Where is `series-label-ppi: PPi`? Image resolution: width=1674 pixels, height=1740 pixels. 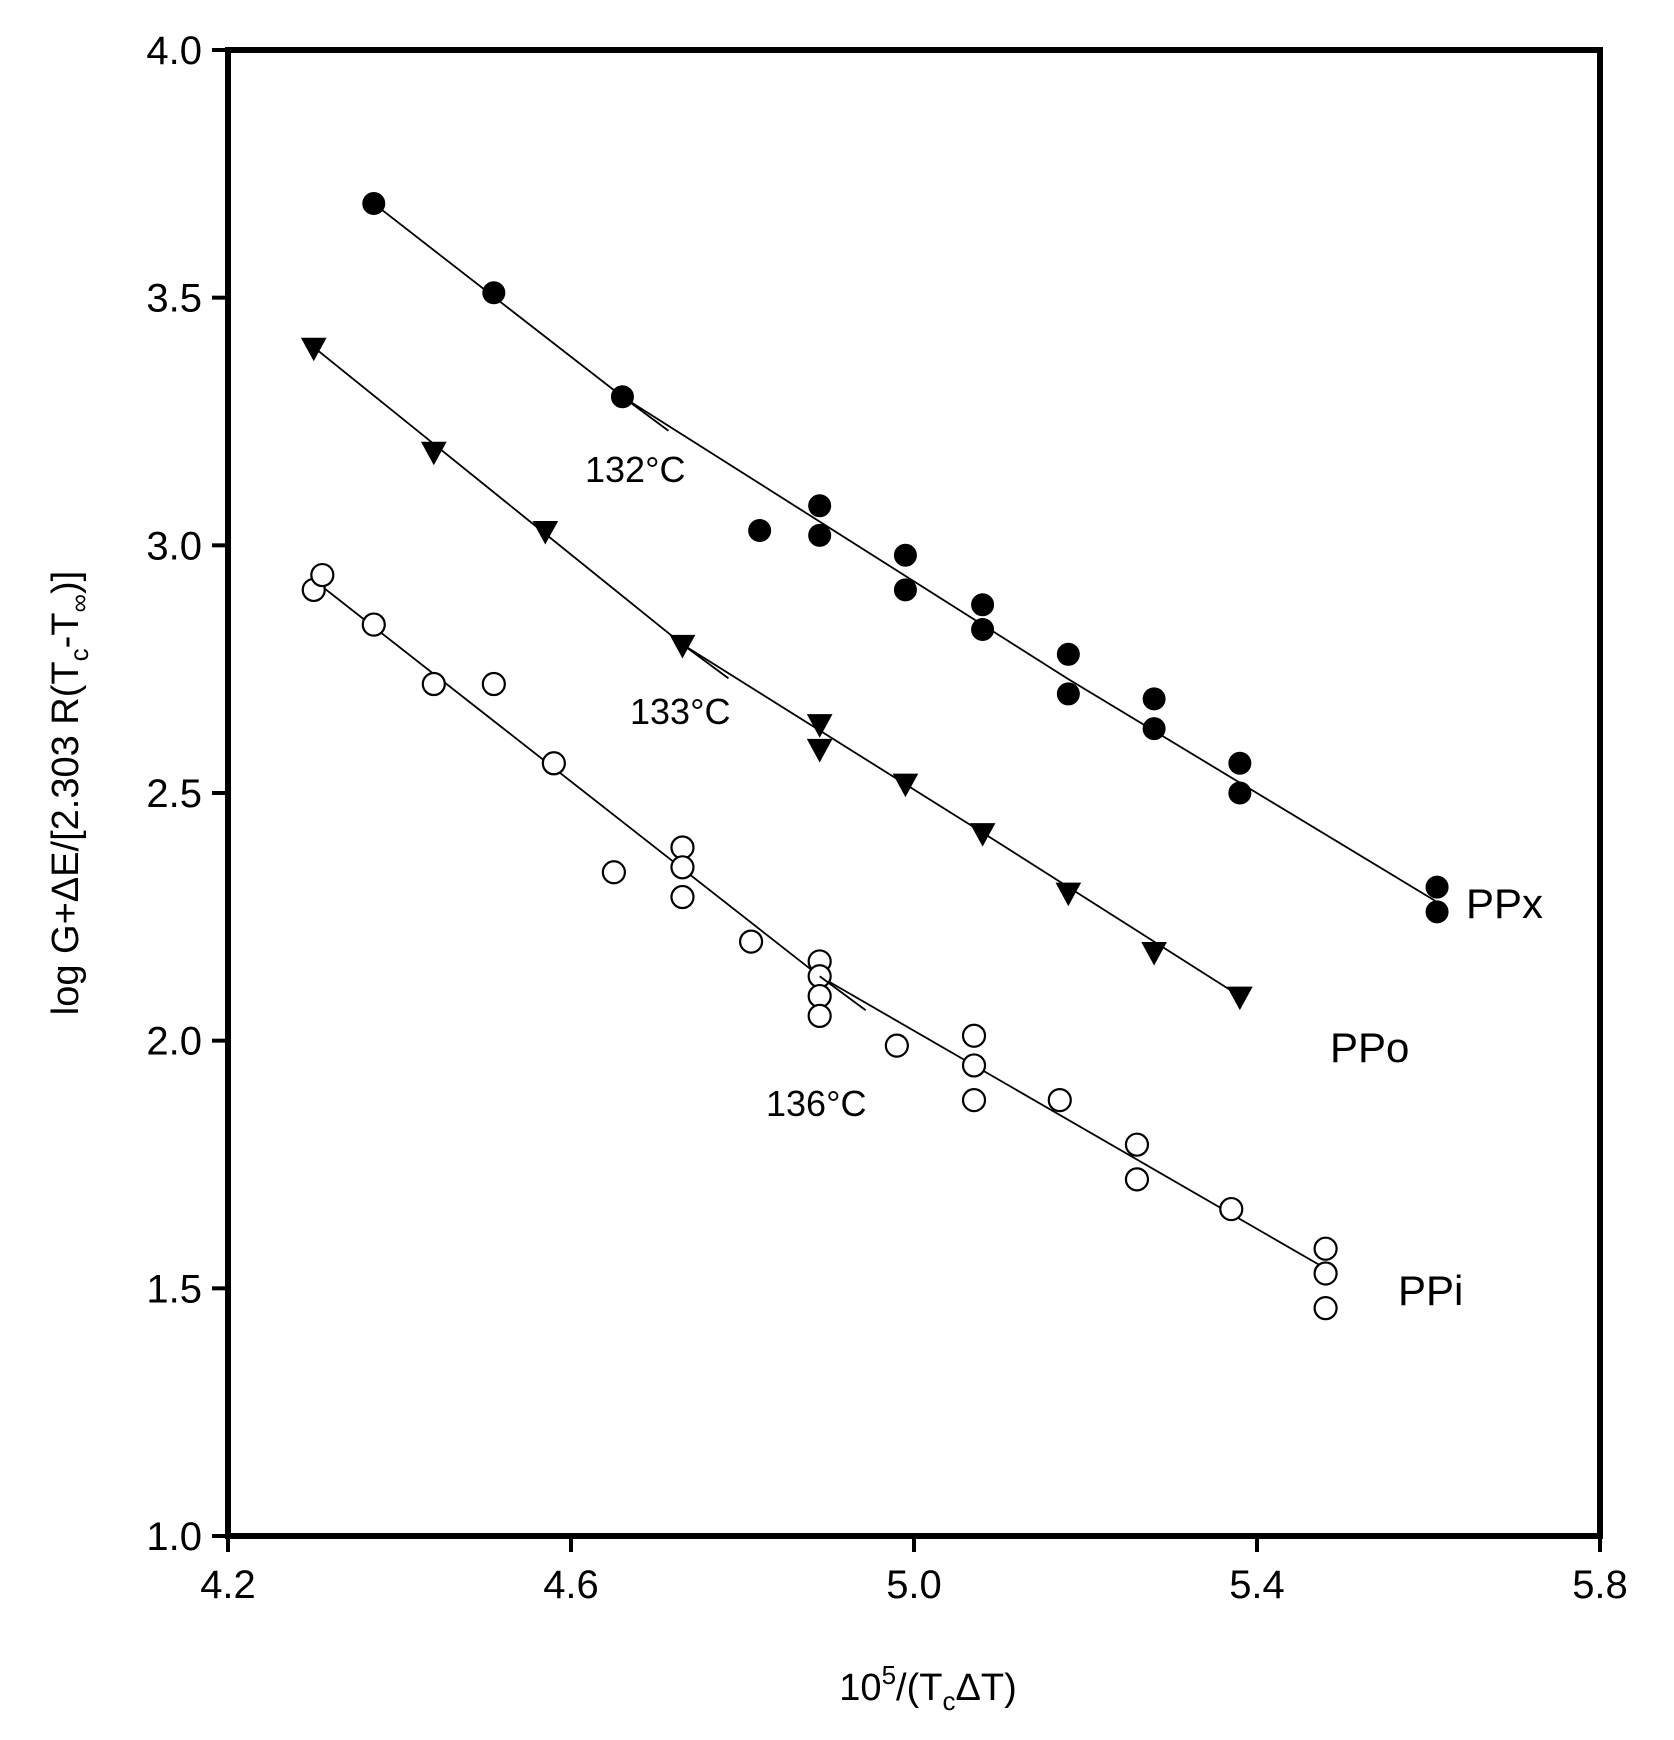
series-label-ppi: PPi is located at coordinates (1430, 1290).